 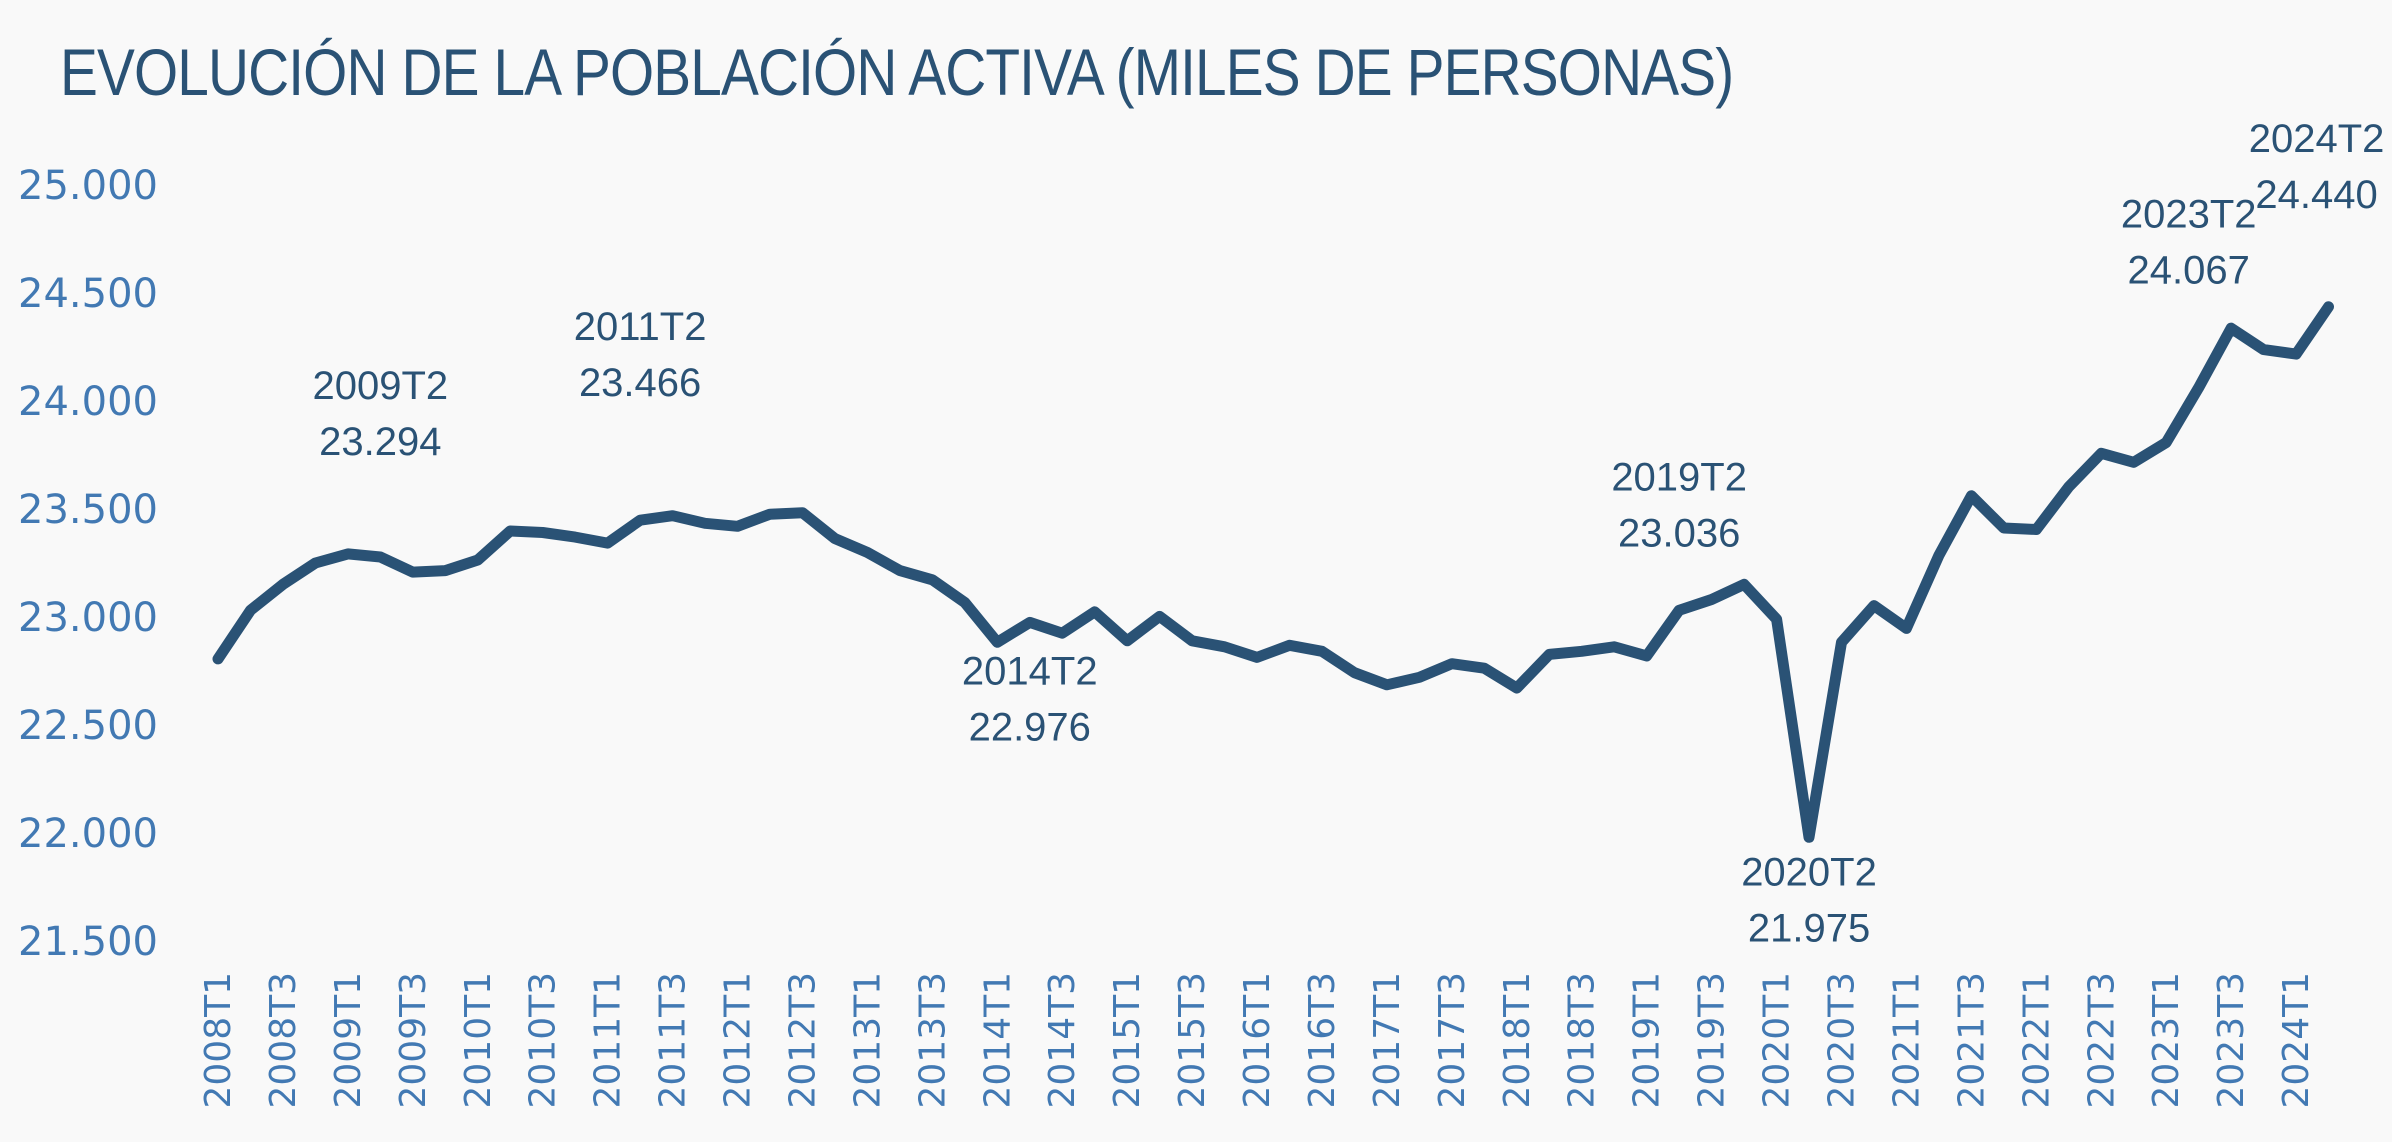 I want to click on x-tick-label: 2022T3, so click(x=2101, y=1040).